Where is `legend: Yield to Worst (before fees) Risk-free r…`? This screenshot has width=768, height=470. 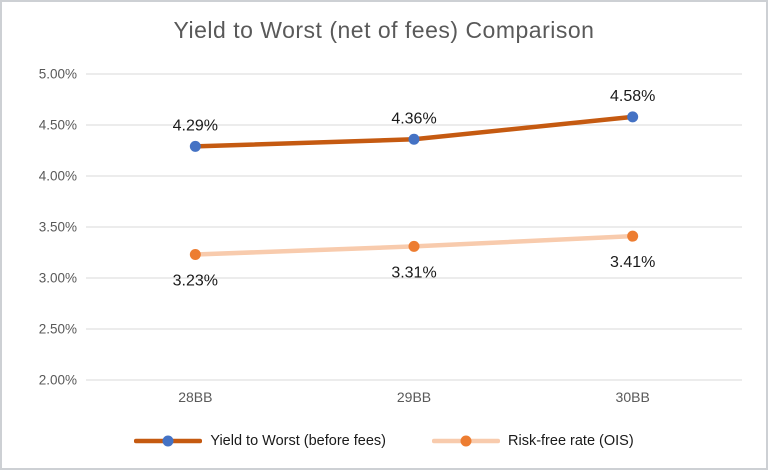
legend: Yield to Worst (before fees) Risk-free r… is located at coordinates (384, 441).